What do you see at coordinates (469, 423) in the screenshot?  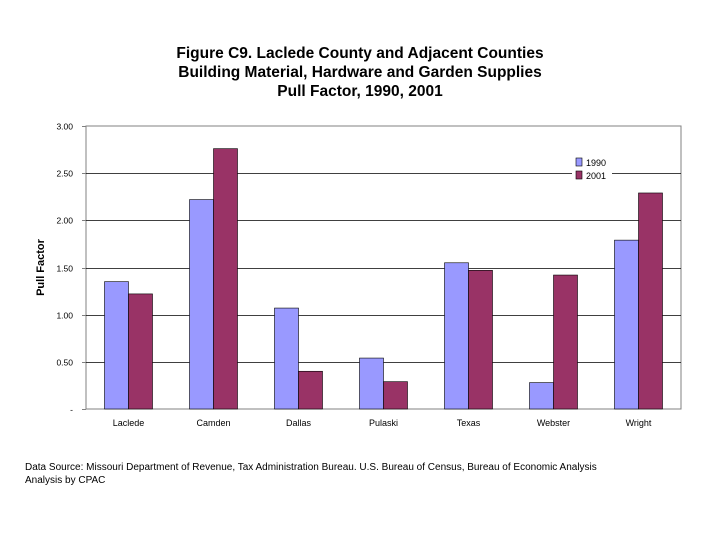 I see `x-tick-label: Texas` at bounding box center [469, 423].